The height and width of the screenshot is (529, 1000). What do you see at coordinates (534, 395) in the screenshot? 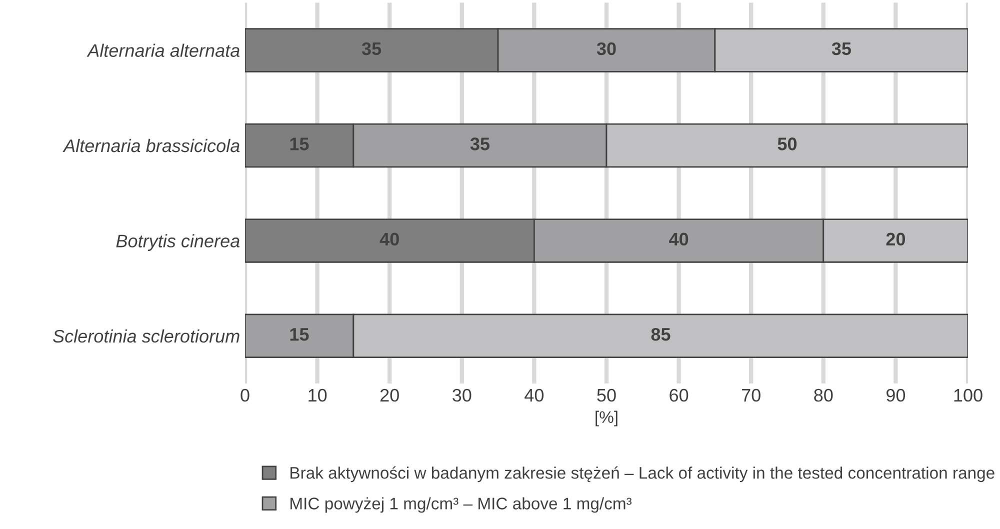
I see `x-tick-label: 40` at bounding box center [534, 395].